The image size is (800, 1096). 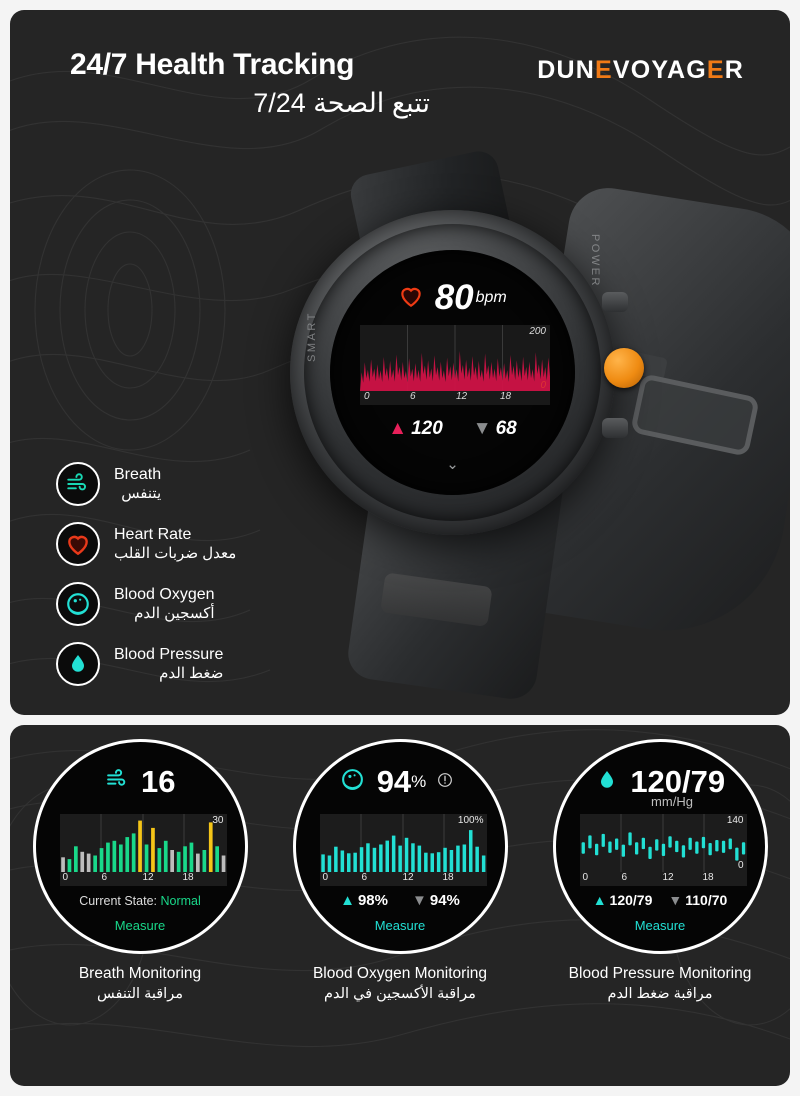 I want to click on breath-caption-en: Breath Monitoring, so click(x=140, y=973).